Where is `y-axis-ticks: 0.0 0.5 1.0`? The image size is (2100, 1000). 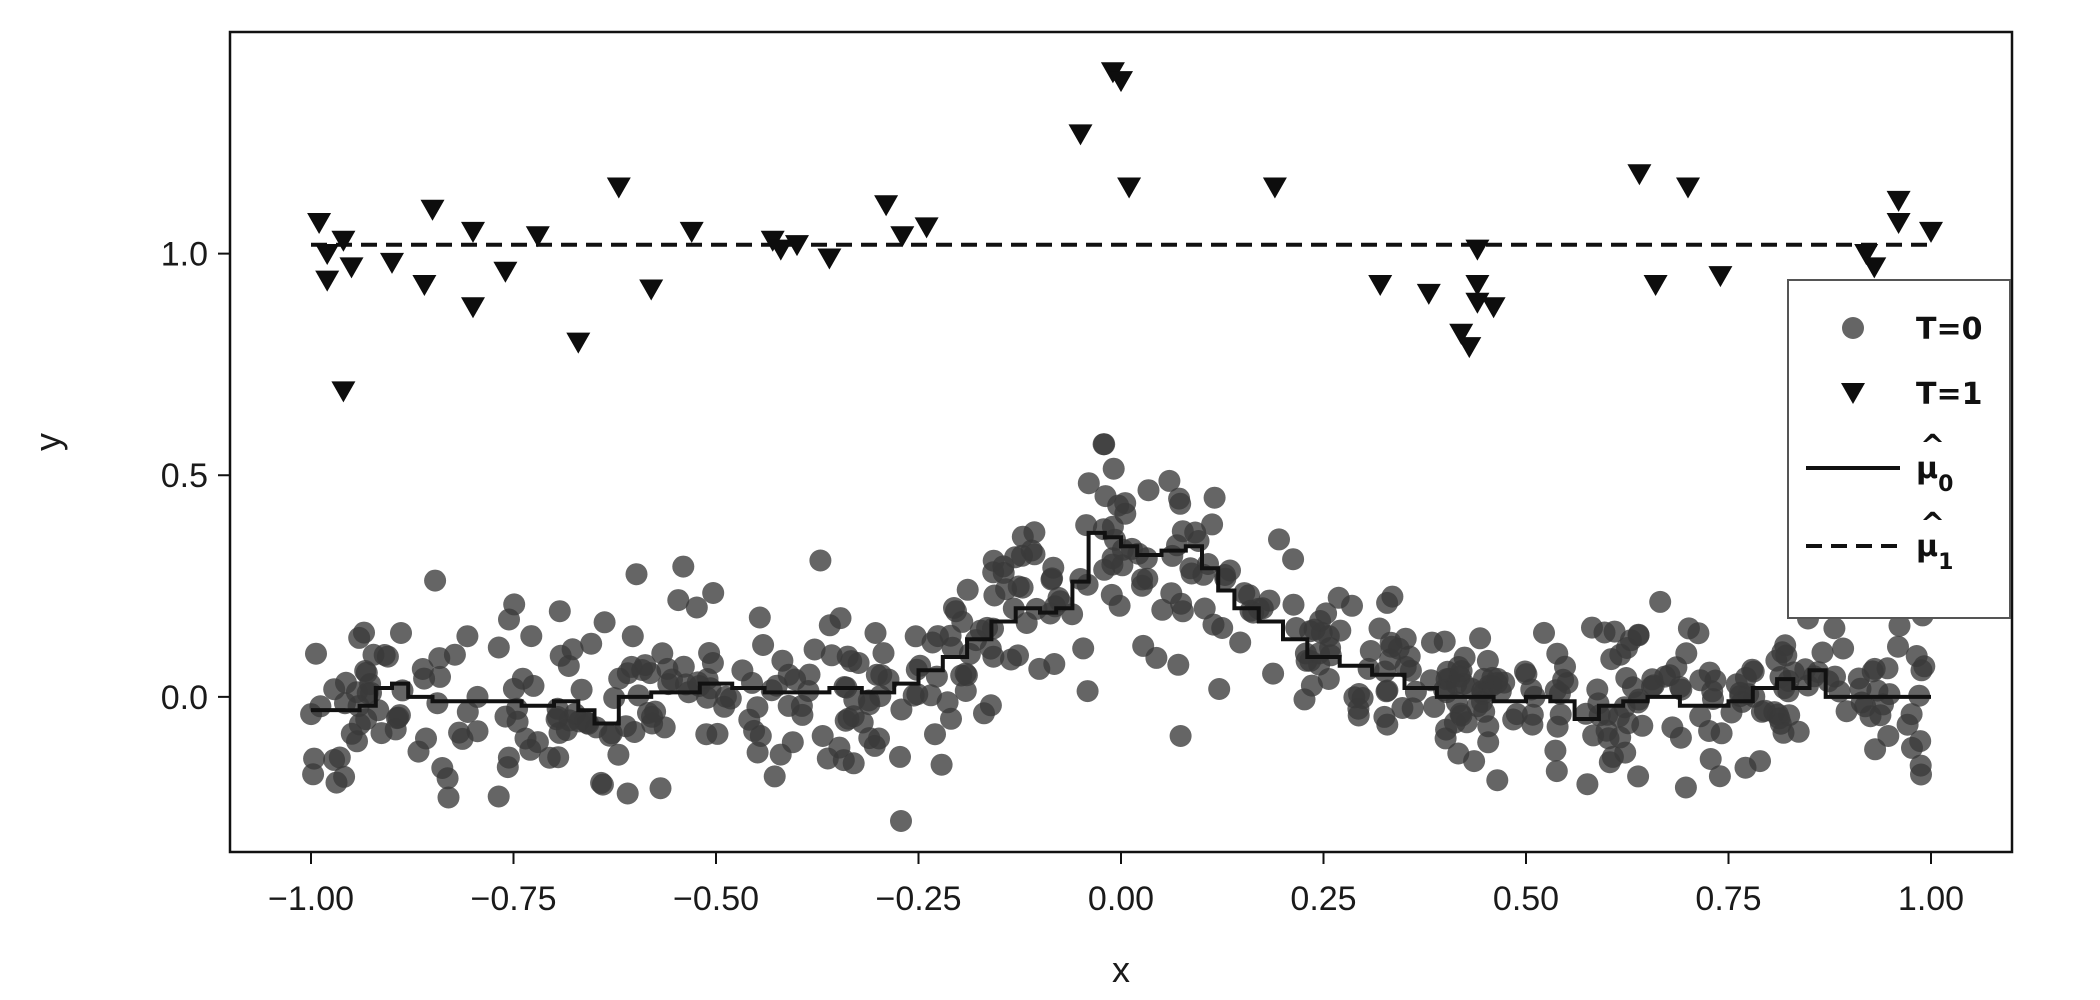 y-axis-ticks: 0.0 0.5 1.0 is located at coordinates (195, 476).